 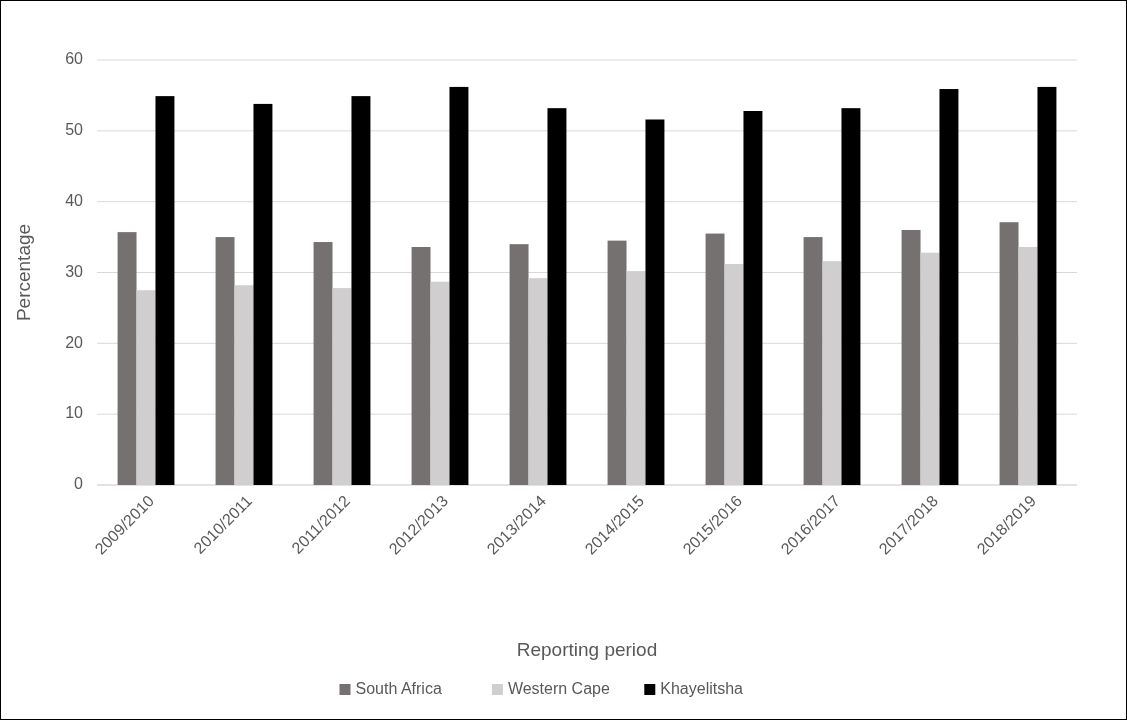 I want to click on legend-label: Western Cape, so click(x=558, y=689).